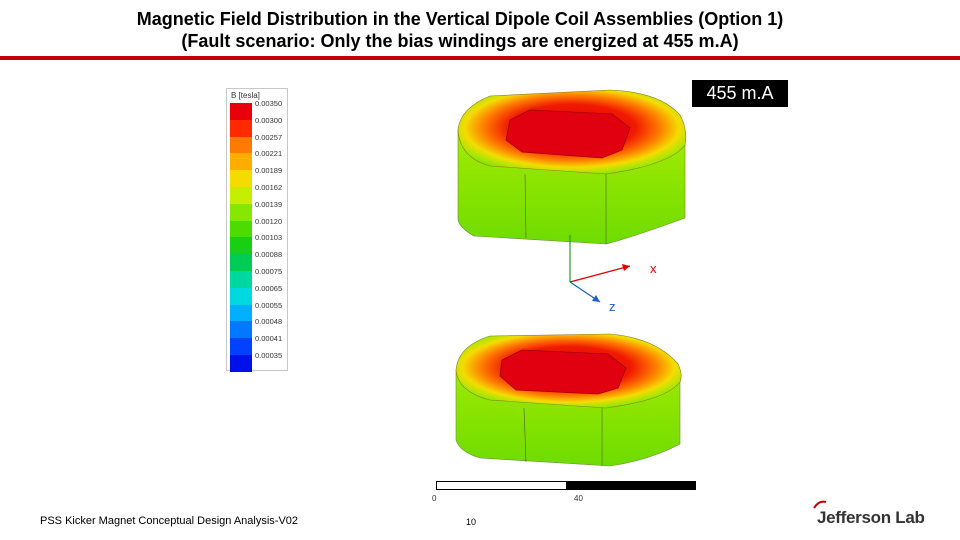 This screenshot has height=540, width=960. I want to click on axis-triad: x z, so click(613, 274).